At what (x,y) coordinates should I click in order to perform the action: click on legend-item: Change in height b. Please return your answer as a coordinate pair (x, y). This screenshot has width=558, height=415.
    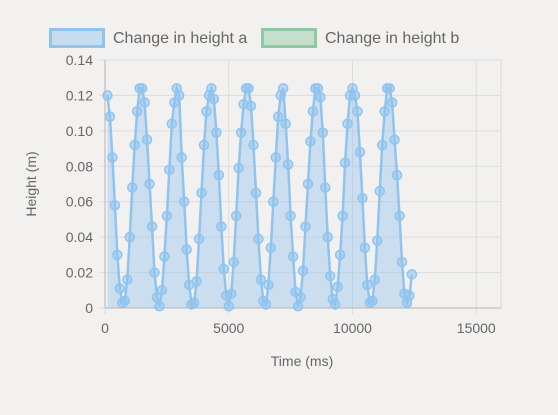
    Looking at the image, I should click on (360, 38).